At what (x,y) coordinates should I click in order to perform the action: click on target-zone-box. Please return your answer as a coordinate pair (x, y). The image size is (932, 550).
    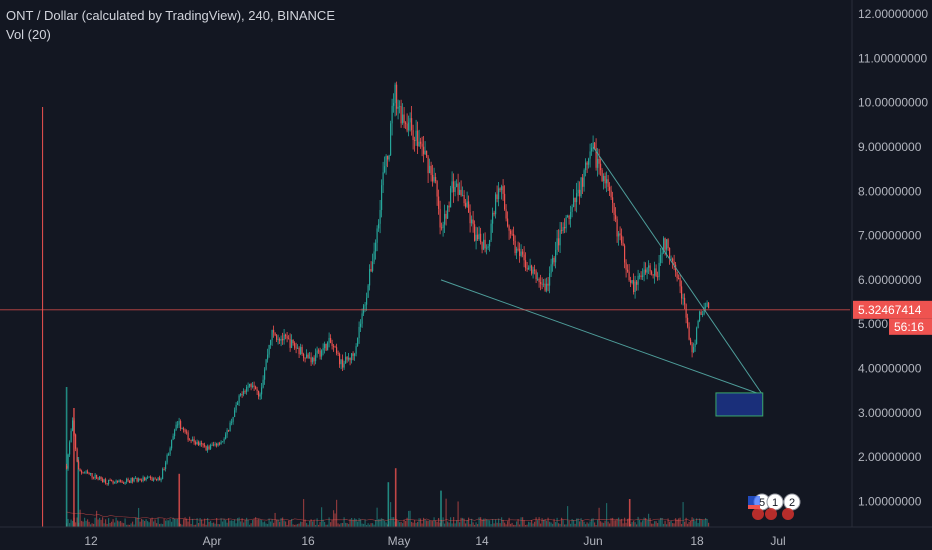
    Looking at the image, I should click on (739, 404).